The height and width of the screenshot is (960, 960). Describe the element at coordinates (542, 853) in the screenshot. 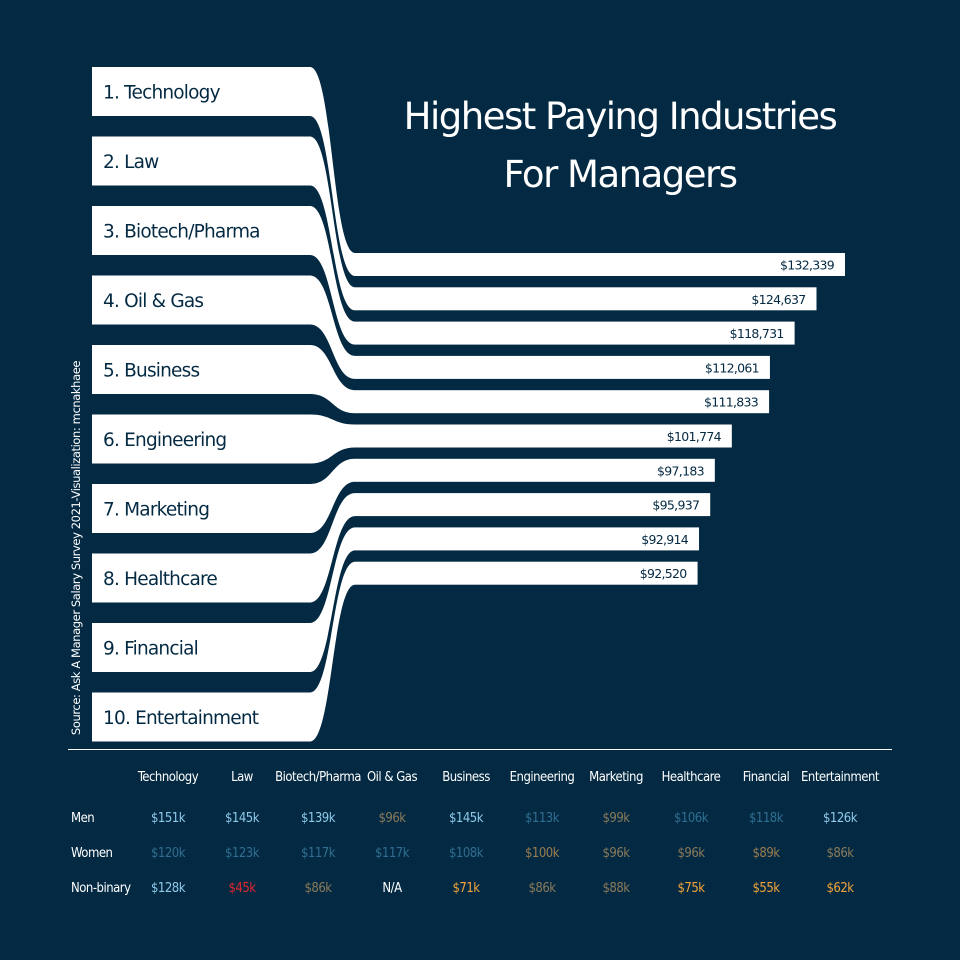

I see `table-cell: $100k` at that location.